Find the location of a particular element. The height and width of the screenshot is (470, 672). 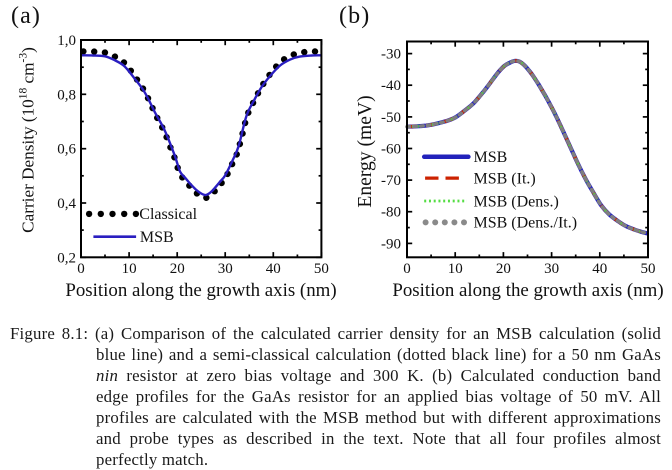

svg-text: 0,2 is located at coordinates (66, 258).